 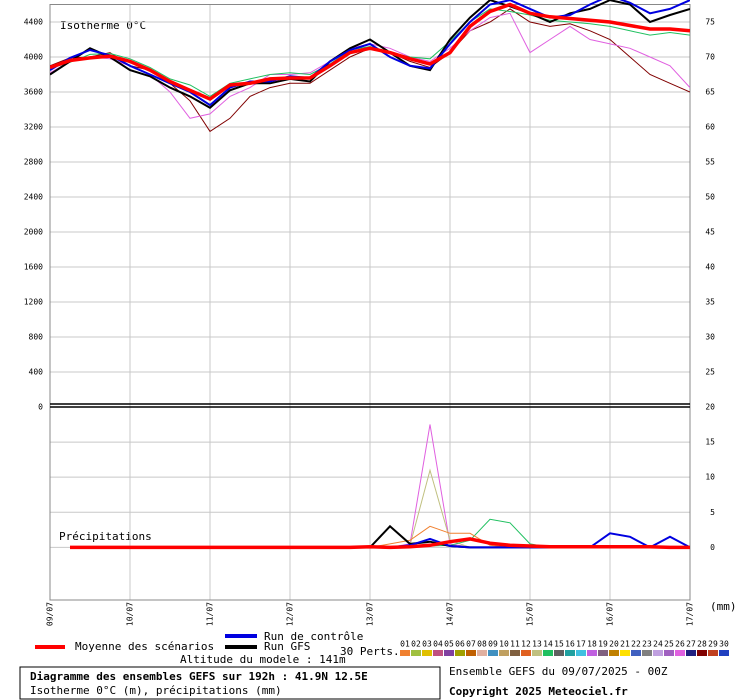 What do you see at coordinates (710, 197) in the screenshot?
I see `y2-tick-label: 50` at bounding box center [710, 197].